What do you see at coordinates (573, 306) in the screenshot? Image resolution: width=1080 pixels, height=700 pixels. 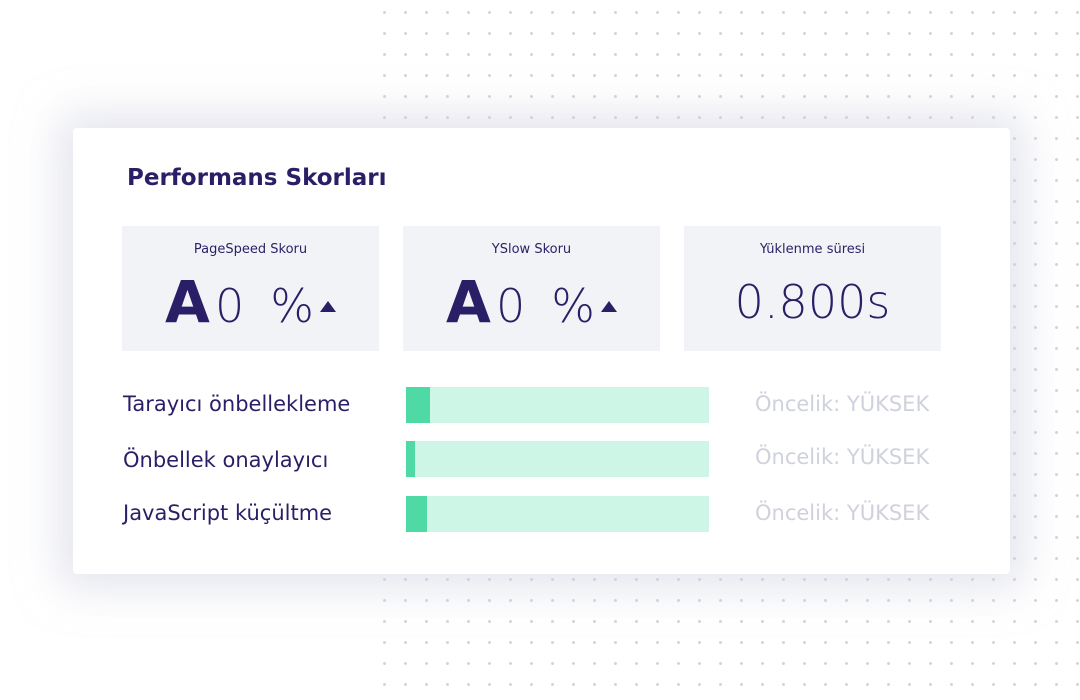 I see `yslow-percent-sign: %` at bounding box center [573, 306].